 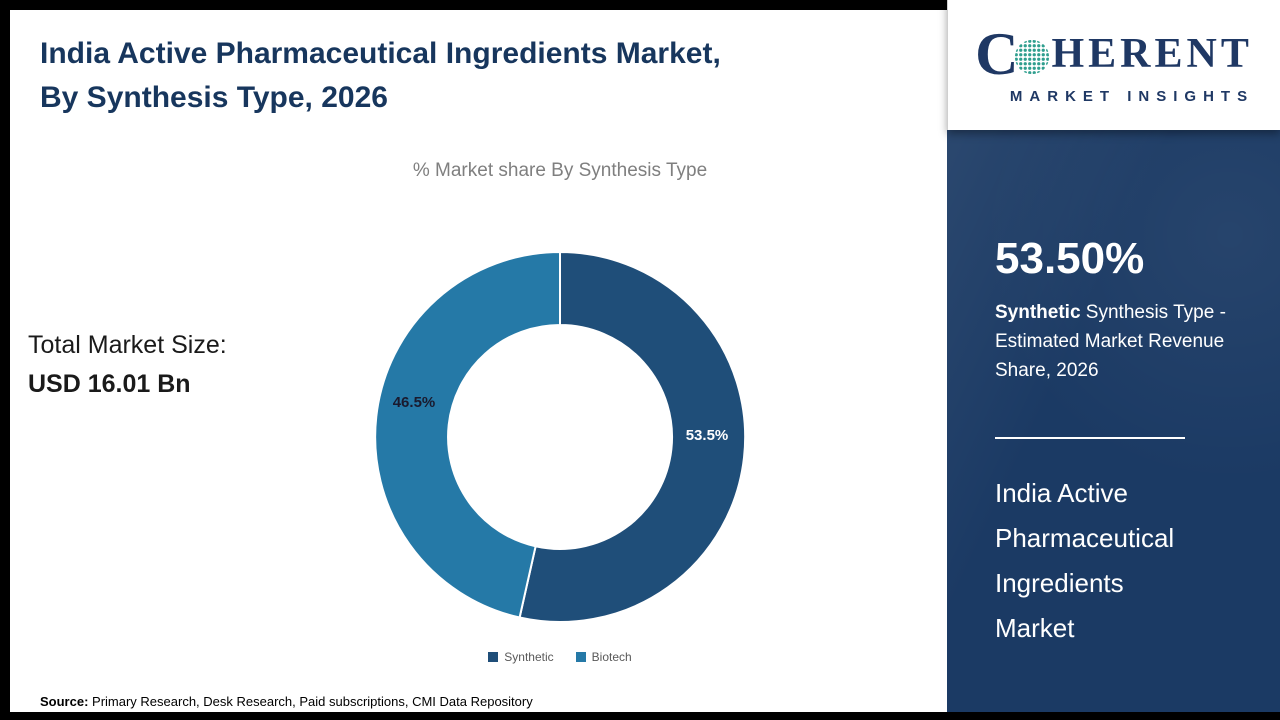 I want to click on brand-logo: C HERENT, so click(x=1114, y=54).